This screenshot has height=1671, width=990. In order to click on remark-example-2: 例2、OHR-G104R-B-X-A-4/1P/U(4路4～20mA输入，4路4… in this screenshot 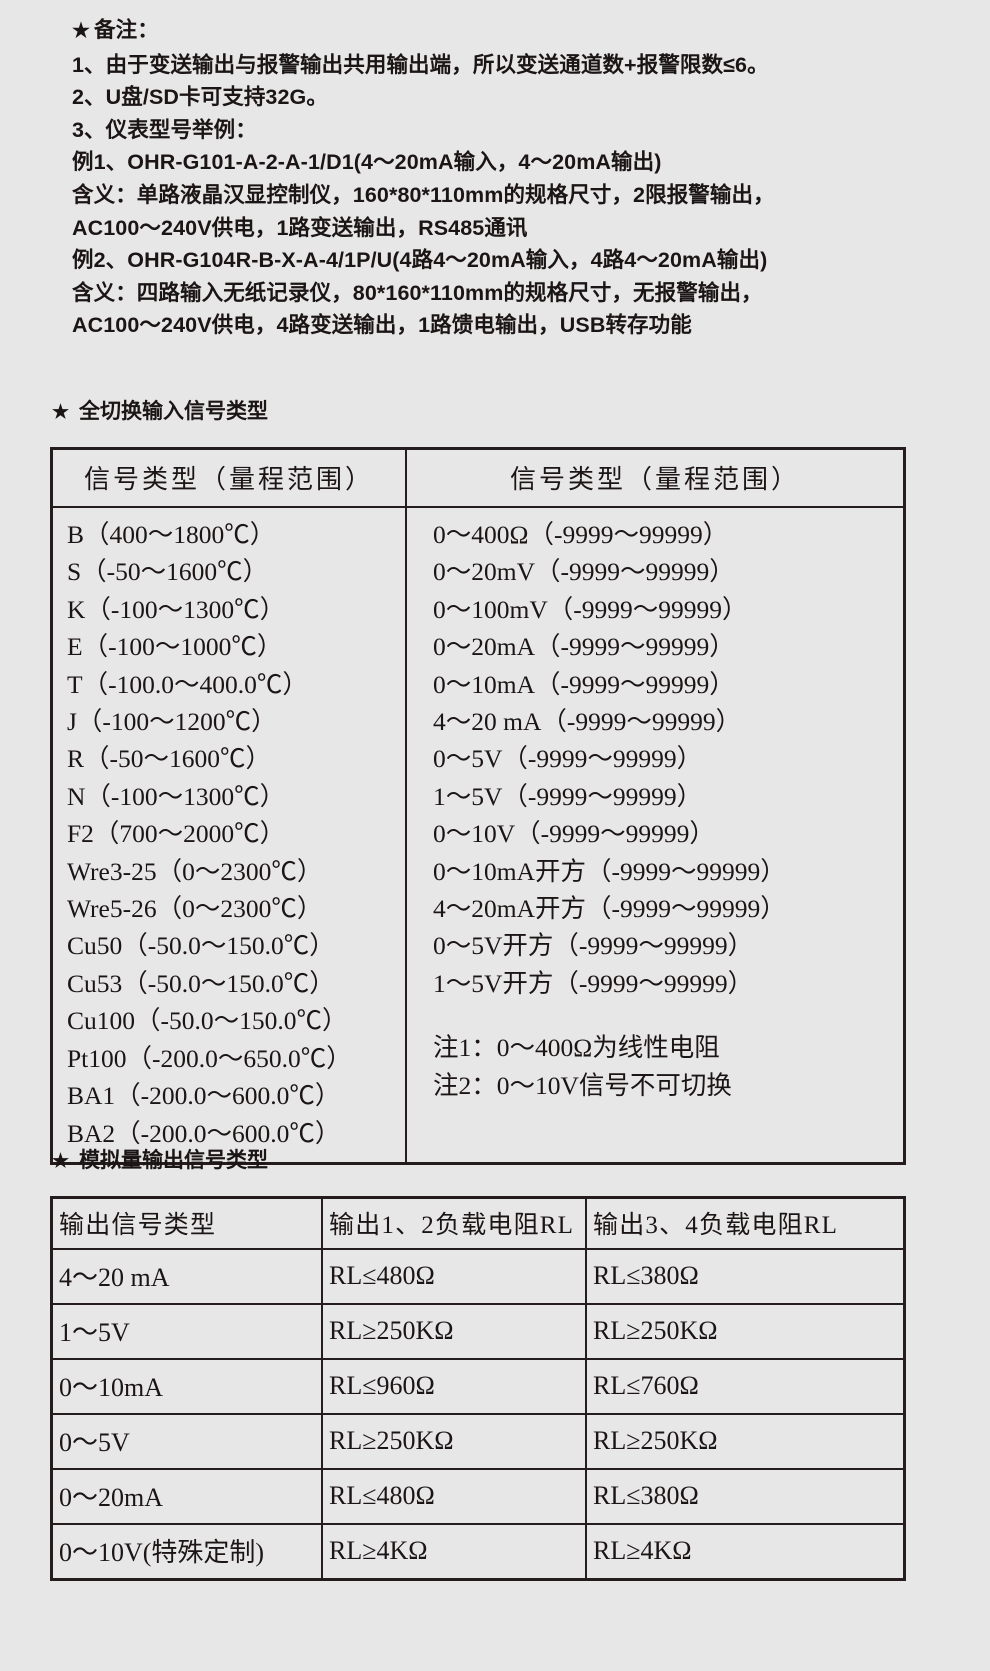, I will do `click(420, 260)`.